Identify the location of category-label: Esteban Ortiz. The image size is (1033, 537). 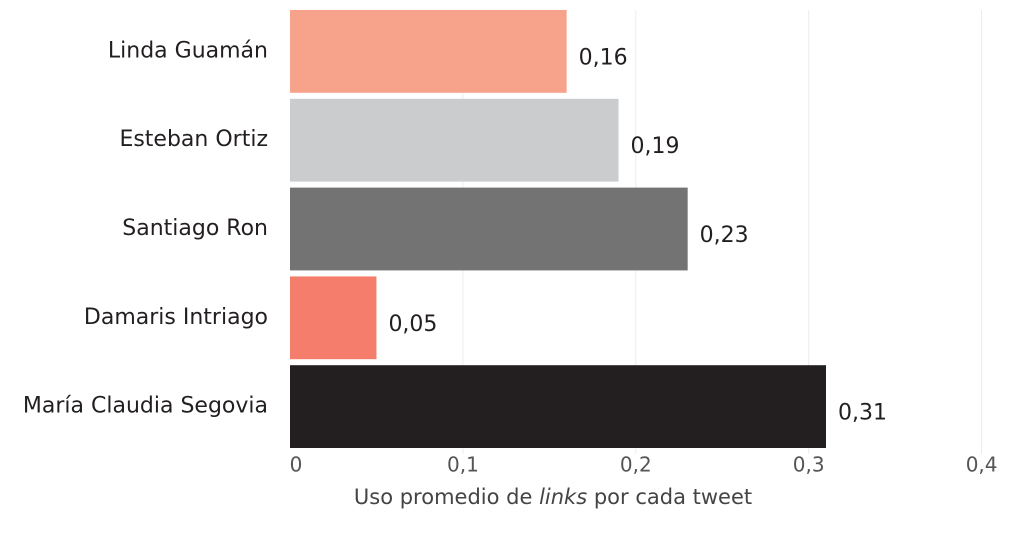
(193, 139).